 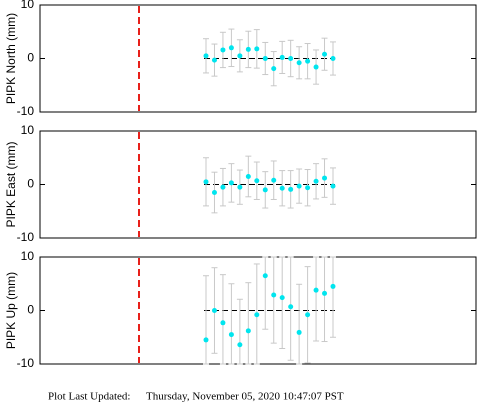 What do you see at coordinates (11, 58) in the screenshot?
I see `y-axis-label: PIPK North (mm)` at bounding box center [11, 58].